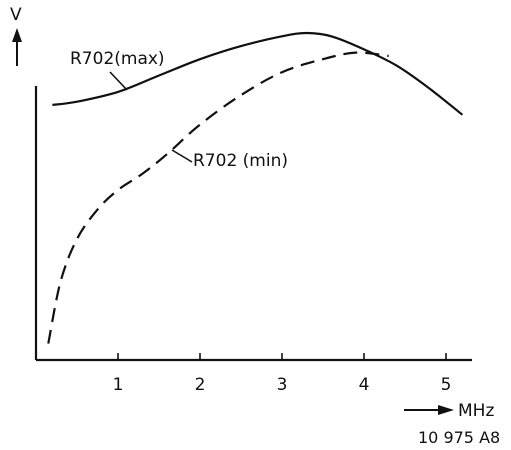 The image size is (511, 450). Describe the element at coordinates (476, 411) in the screenshot. I see `x-axis-label: MHz` at that location.